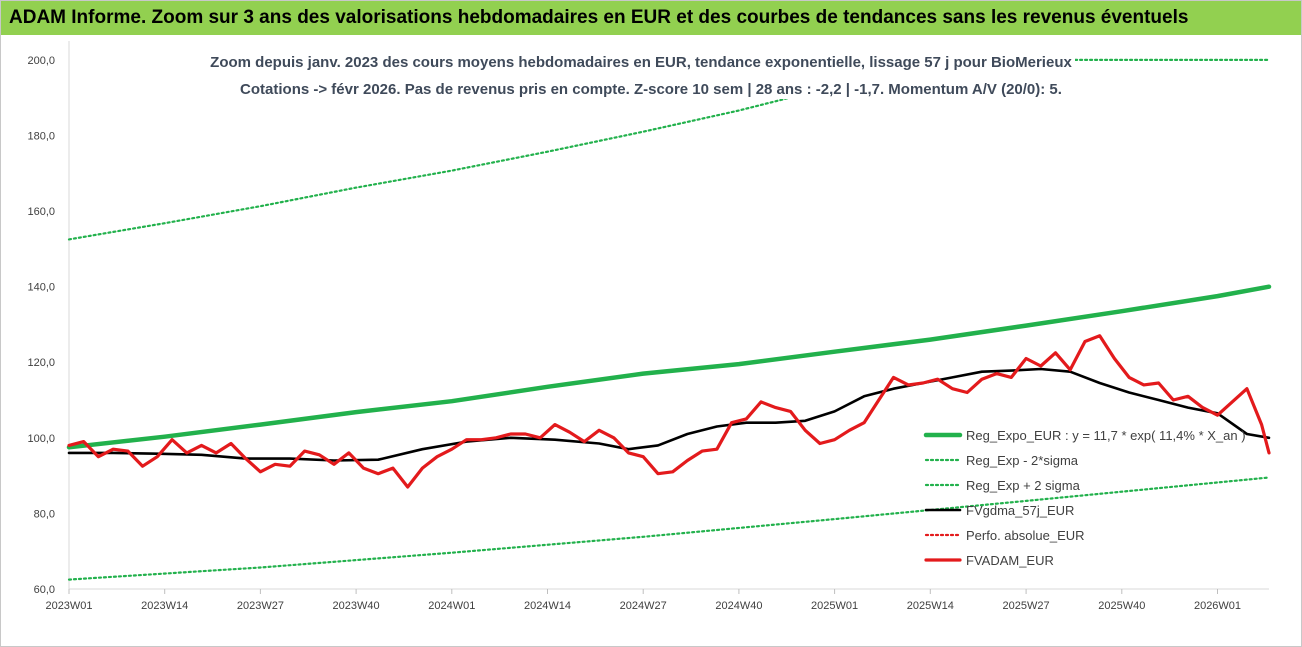 The image size is (1302, 647). I want to click on x-tick-label: 2025W27, so click(1026, 606).